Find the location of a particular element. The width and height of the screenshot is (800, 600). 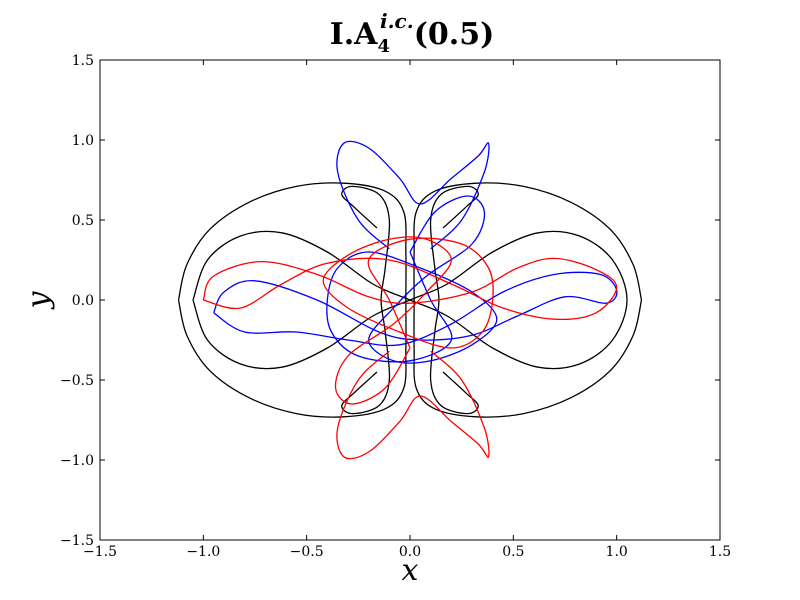

x-tick-label: 0.5 is located at coordinates (513, 552).